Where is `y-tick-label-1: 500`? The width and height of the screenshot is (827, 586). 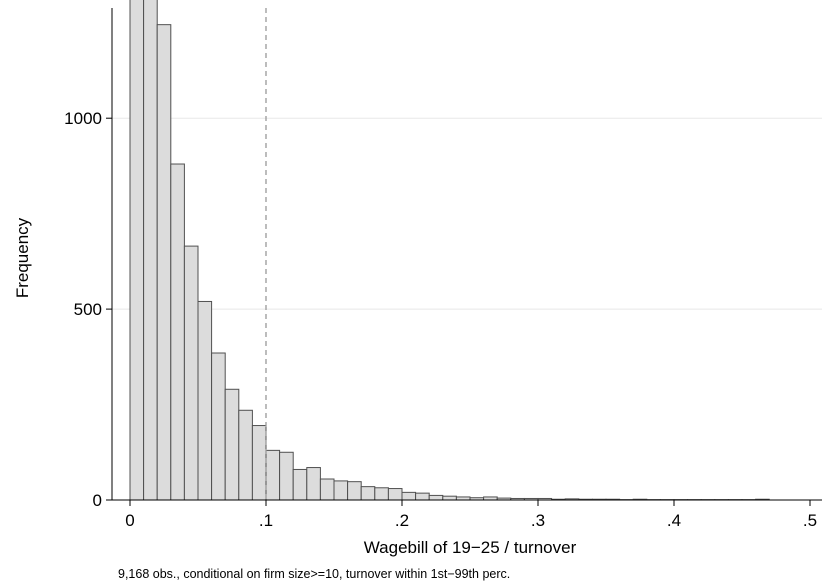
y-tick-label-1: 500 is located at coordinates (88, 309).